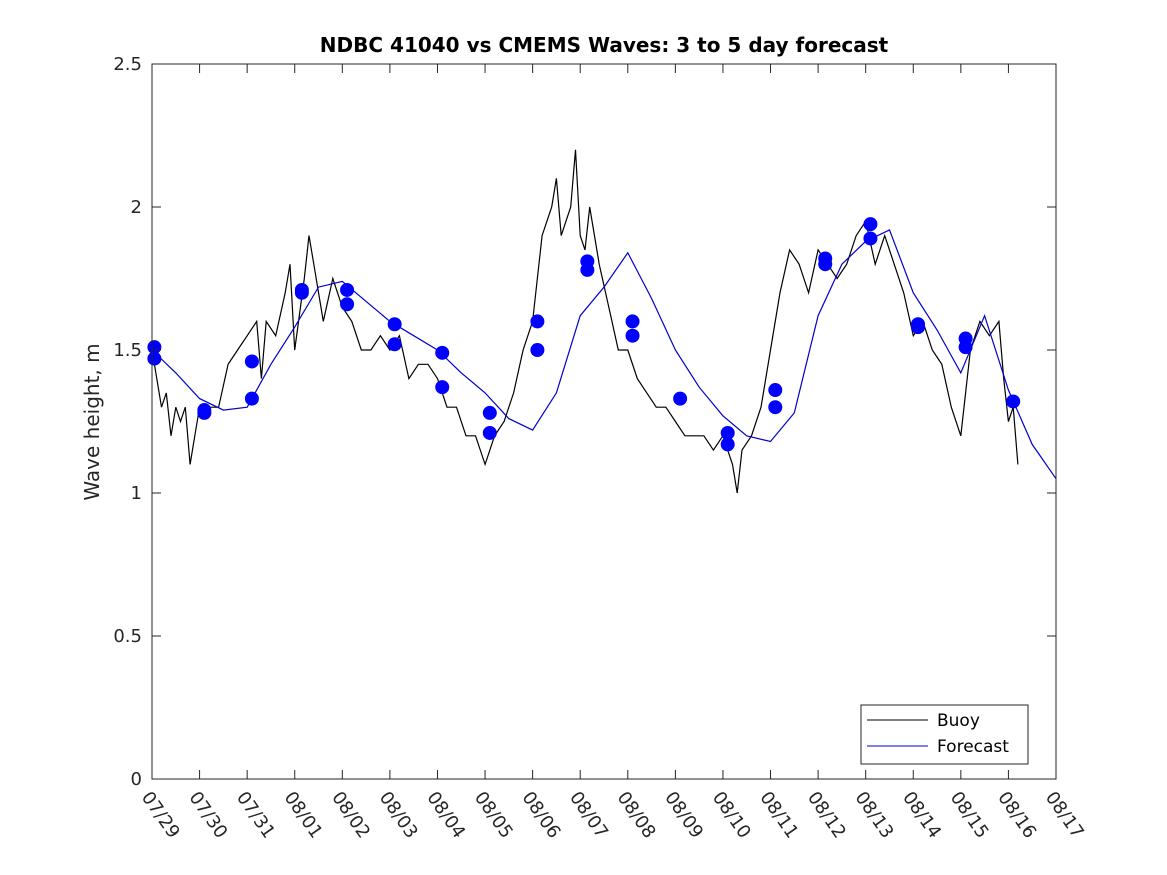  What do you see at coordinates (1016, 815) in the screenshot?
I see `x-tick-label: 08/16` at bounding box center [1016, 815].